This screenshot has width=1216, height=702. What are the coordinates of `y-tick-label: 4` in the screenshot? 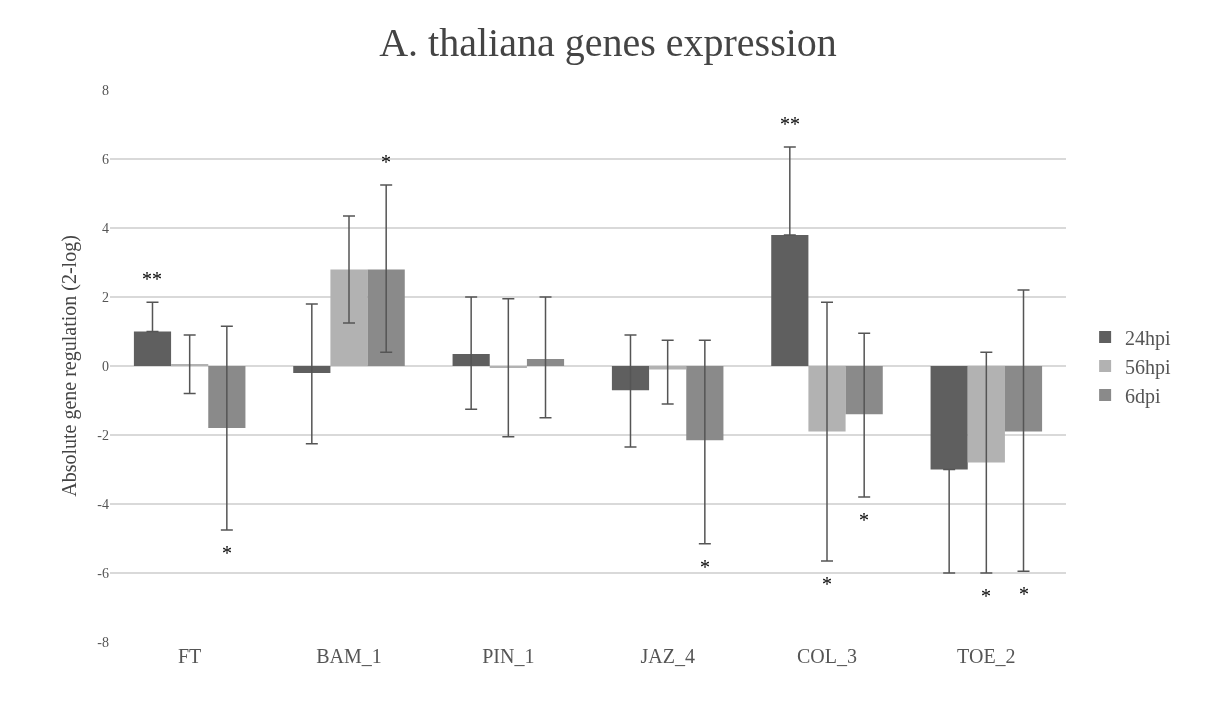 It's located at (105, 228).